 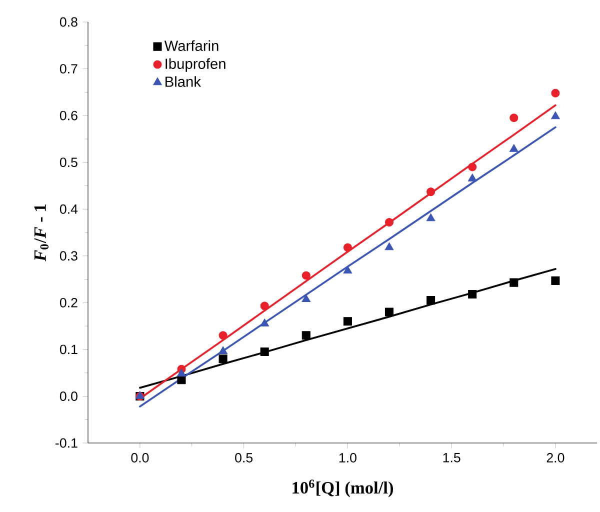 I want to click on legend-label: Warfarin, so click(x=191, y=46).